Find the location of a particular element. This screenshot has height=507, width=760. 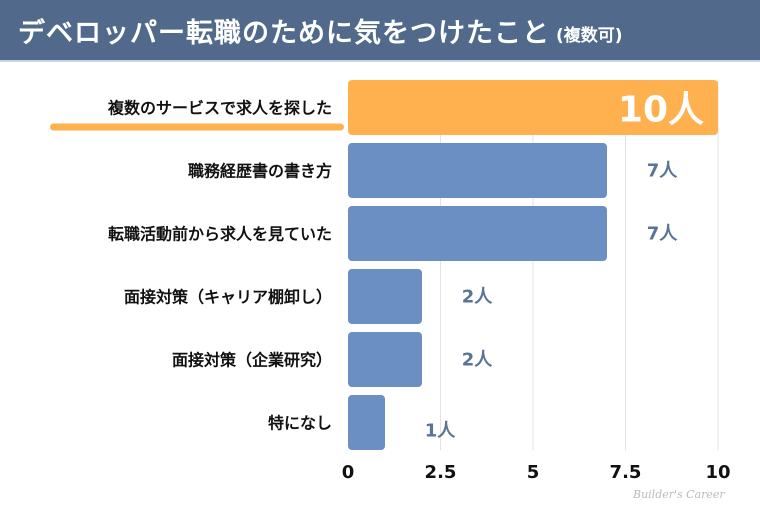

category-label: 特になし is located at coordinates (300, 423).